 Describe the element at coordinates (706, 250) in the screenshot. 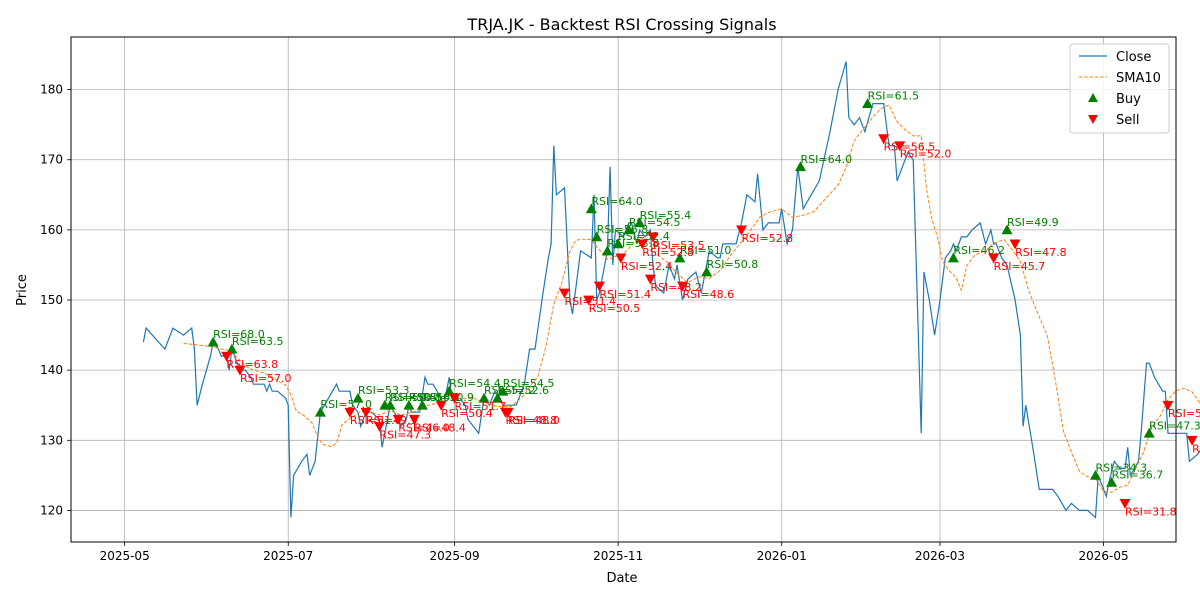

I see `buy-signal-label: RSI=51.0` at that location.